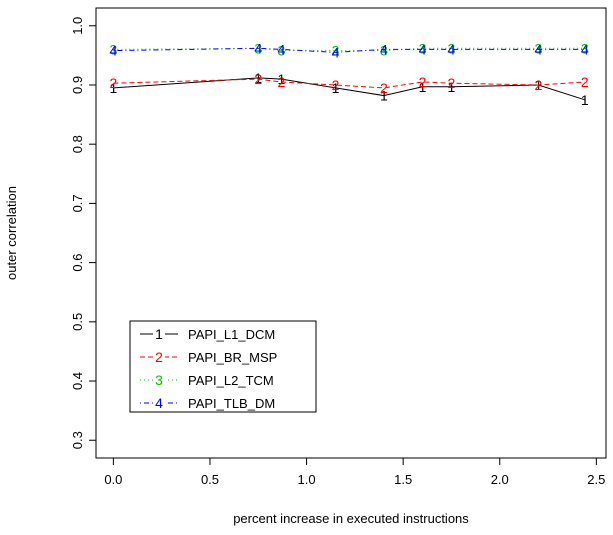 The height and width of the screenshot is (535, 613). Describe the element at coordinates (232, 357) in the screenshot. I see `legend-label: PAPI_BR_MSP` at that location.